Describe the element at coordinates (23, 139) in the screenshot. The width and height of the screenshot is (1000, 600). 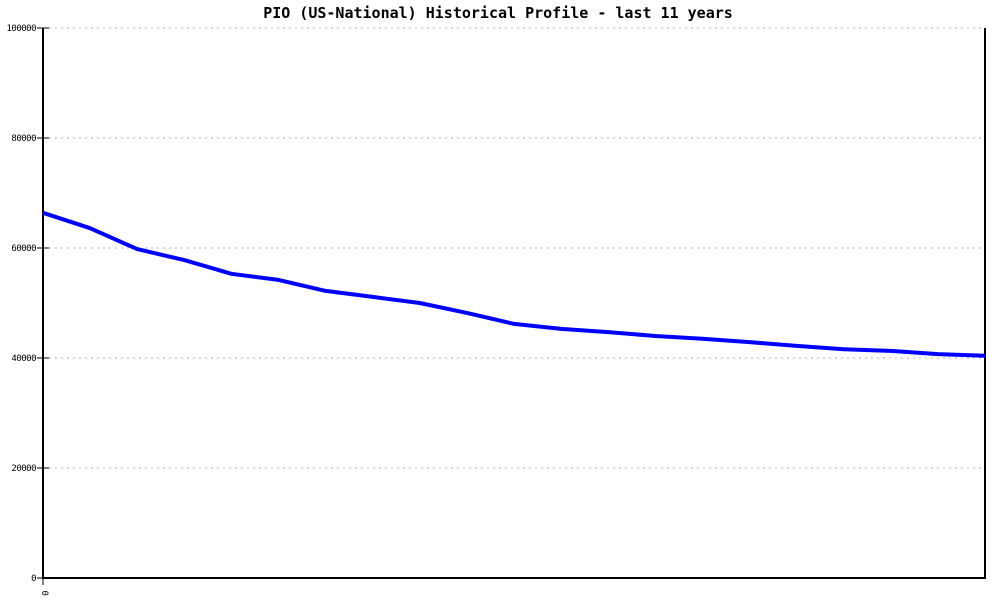
I see `y-tick-label: 80000` at that location.